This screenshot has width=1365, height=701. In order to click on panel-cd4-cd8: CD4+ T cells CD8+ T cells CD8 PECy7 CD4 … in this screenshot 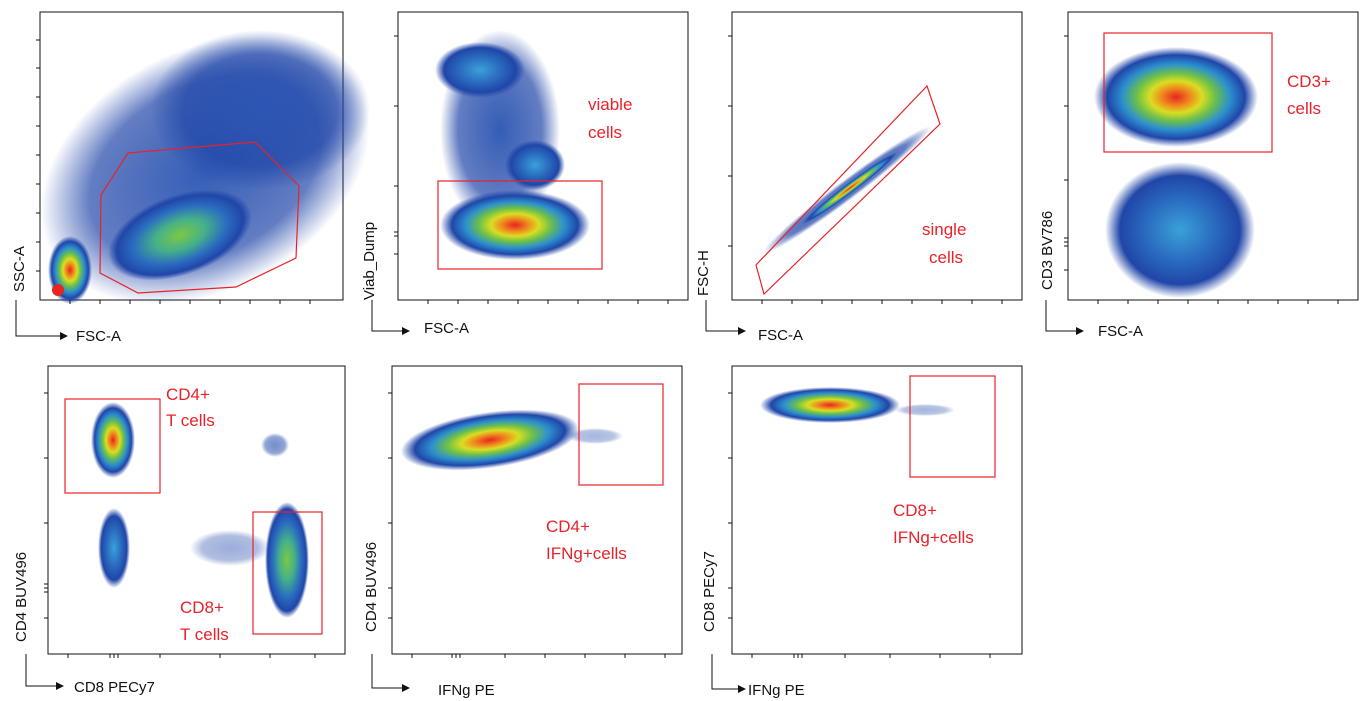, I will do `click(179, 530)`.